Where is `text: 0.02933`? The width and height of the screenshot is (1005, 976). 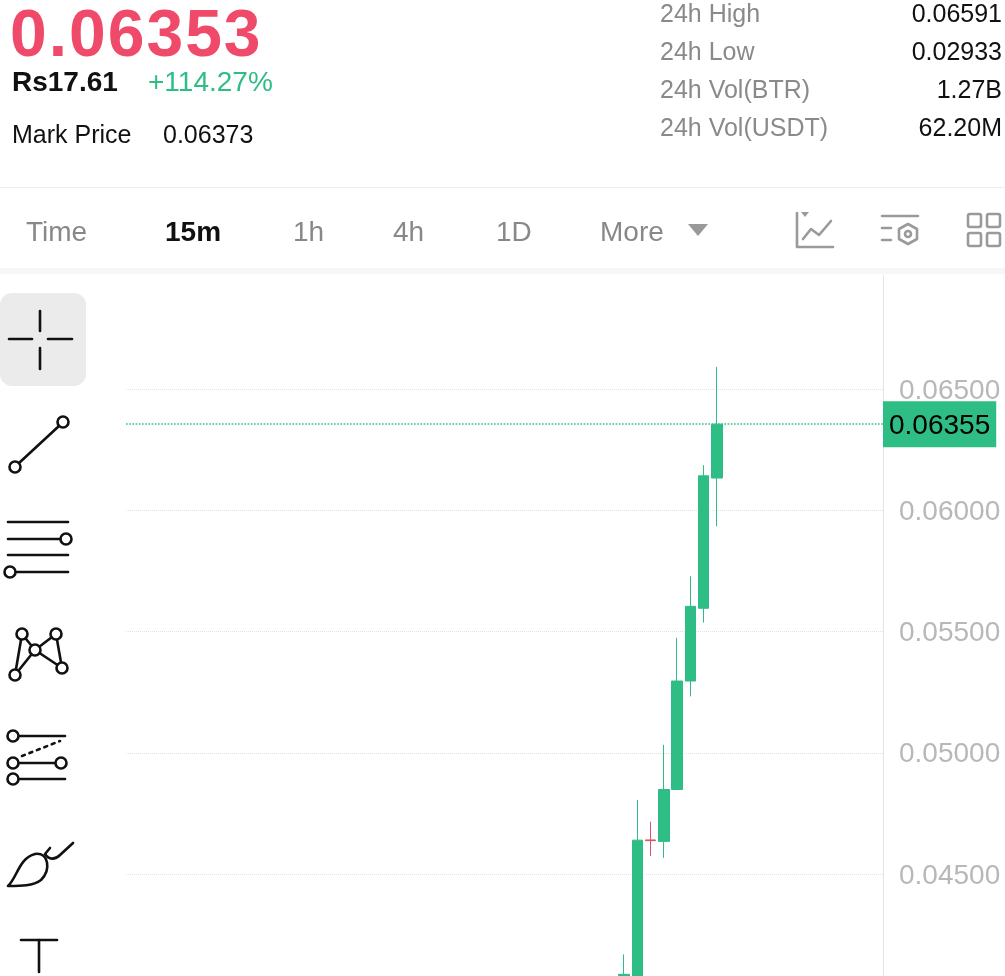
text: 0.02933 is located at coordinates (956, 51).